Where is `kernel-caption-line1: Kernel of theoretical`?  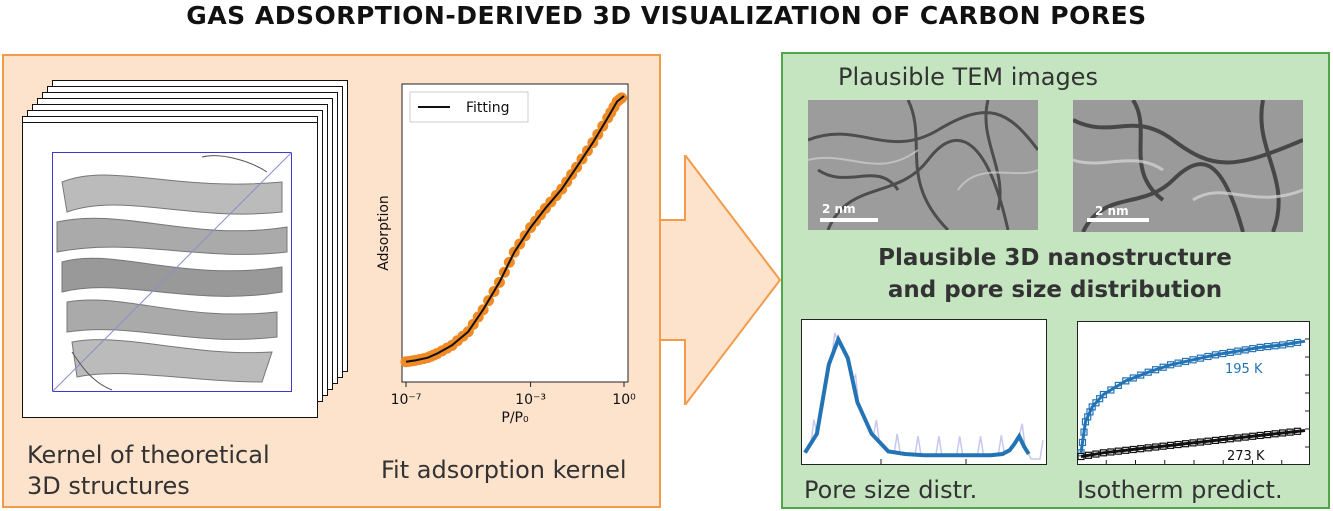 kernel-caption-line1: Kernel of theoretical is located at coordinates (148, 455).